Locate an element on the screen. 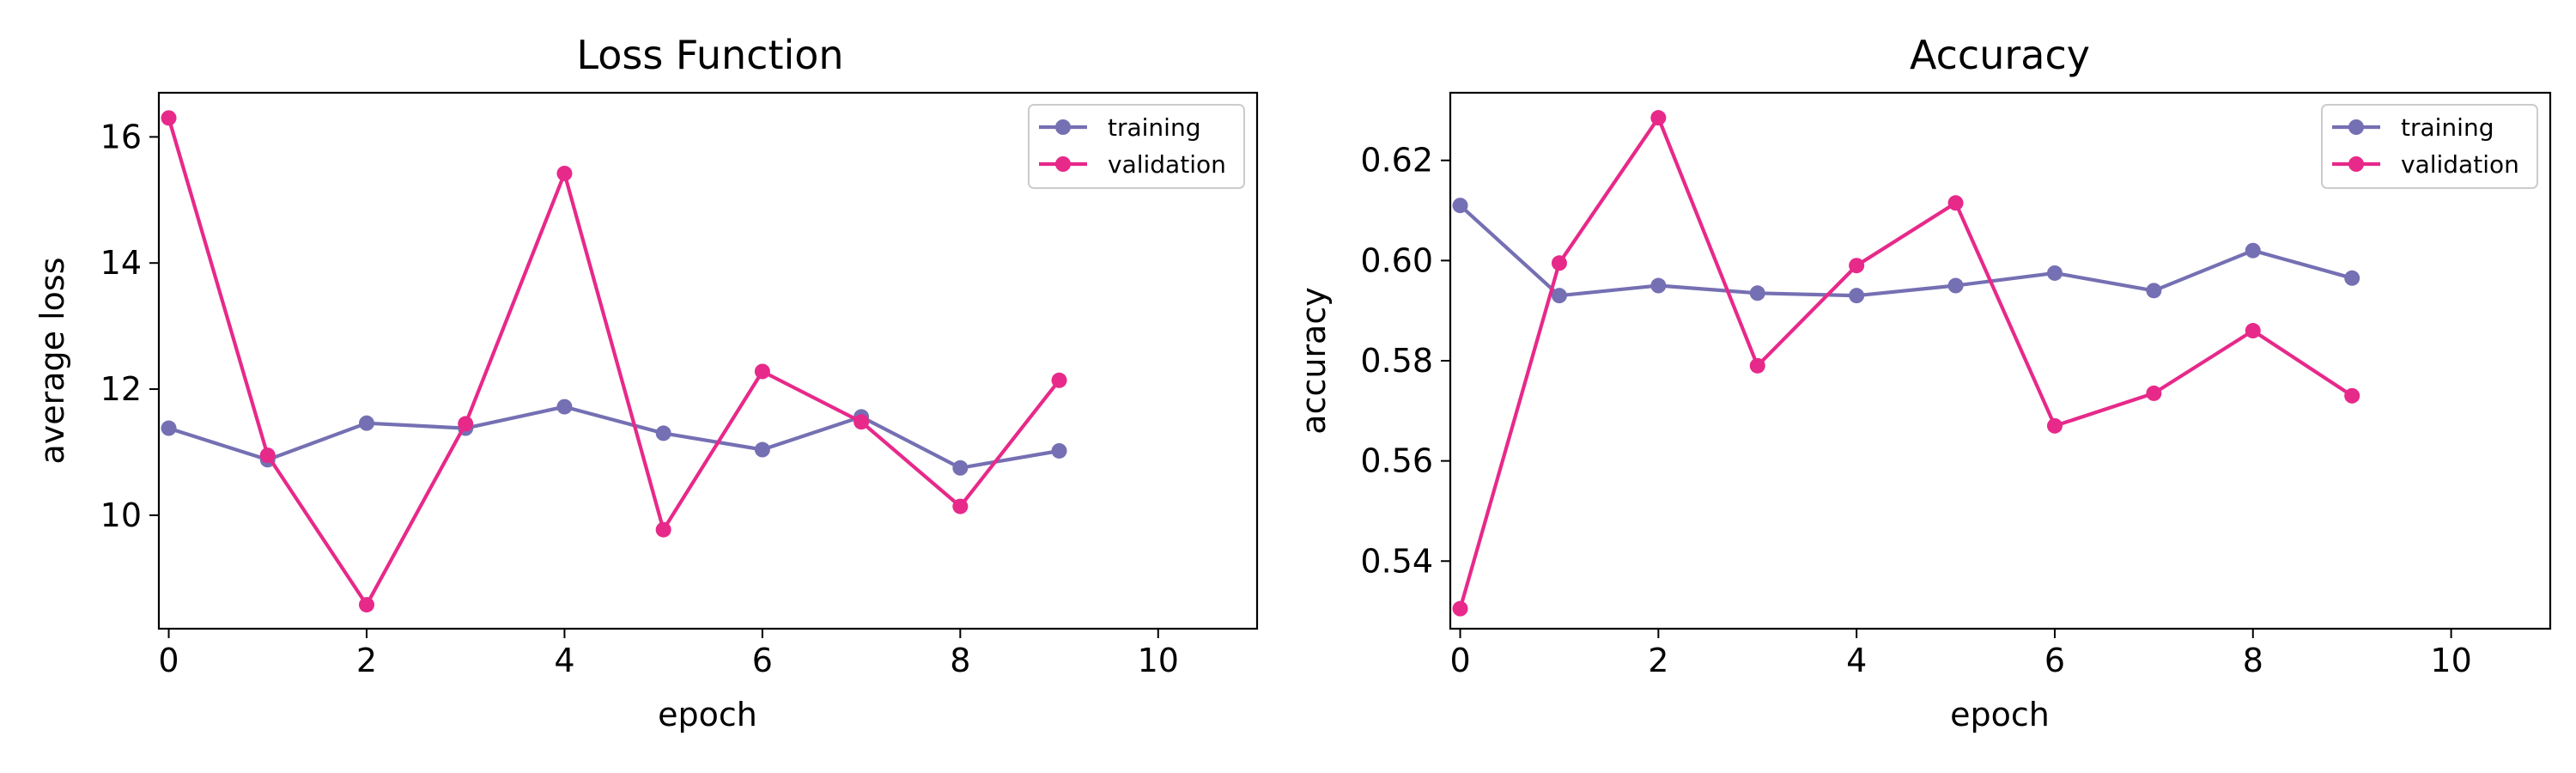 This screenshot has height=773, width=2576. loss-x-tick-label: 2 is located at coordinates (366, 660).